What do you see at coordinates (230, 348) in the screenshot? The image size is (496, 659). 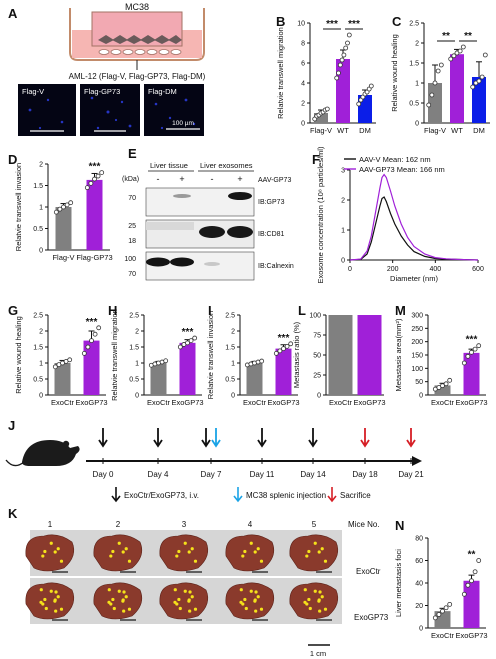 I see `y-tick-label: 1.5` at bounding box center [230, 348].